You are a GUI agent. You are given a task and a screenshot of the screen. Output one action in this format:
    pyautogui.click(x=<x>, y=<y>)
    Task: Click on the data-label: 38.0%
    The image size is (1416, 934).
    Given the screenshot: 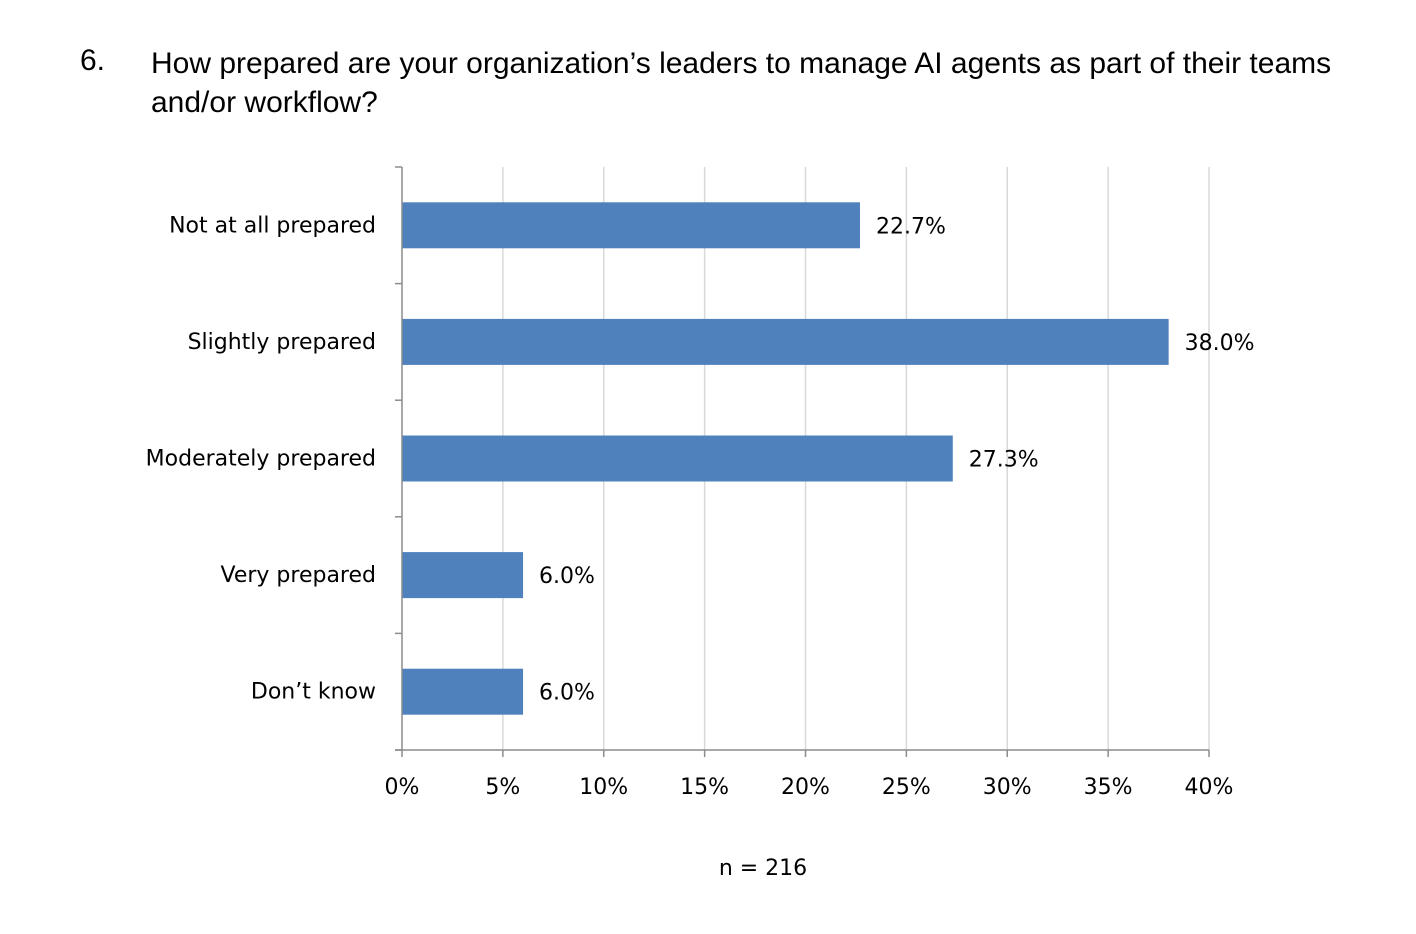 What is the action you would take?
    pyautogui.click(x=1220, y=343)
    